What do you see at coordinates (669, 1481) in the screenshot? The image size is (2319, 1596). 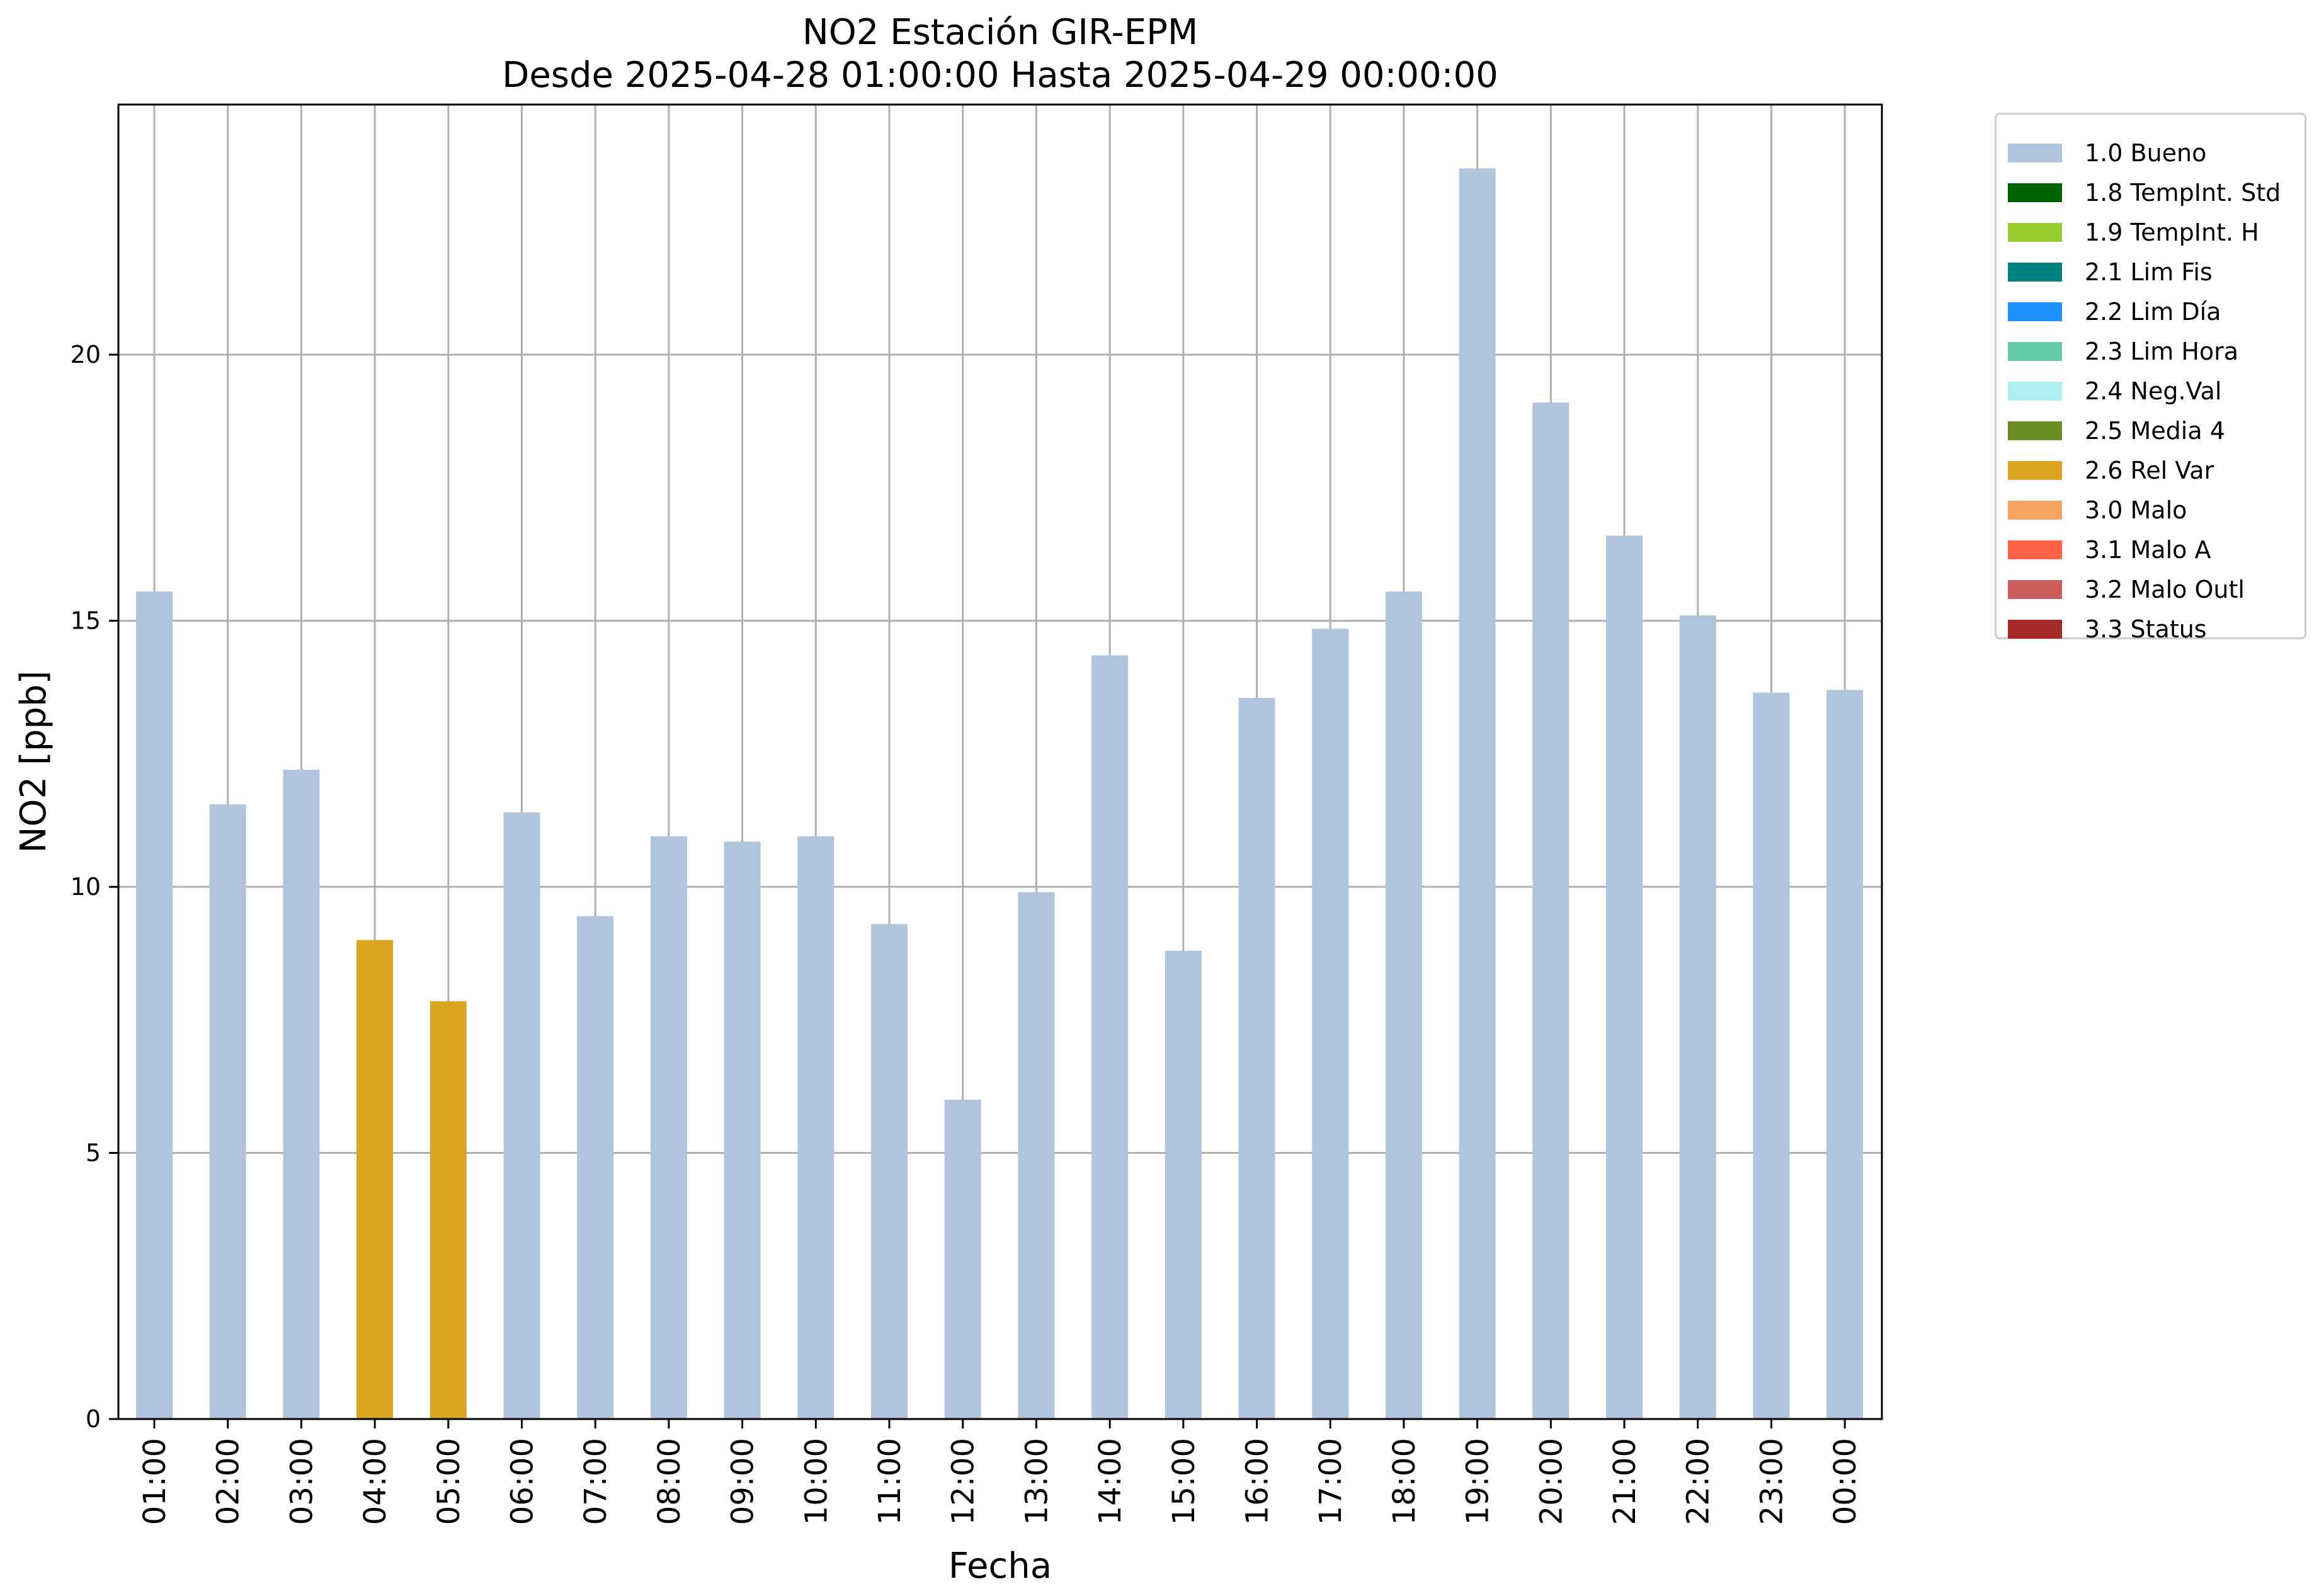 I see `x-tick-label: 08:00` at bounding box center [669, 1481].